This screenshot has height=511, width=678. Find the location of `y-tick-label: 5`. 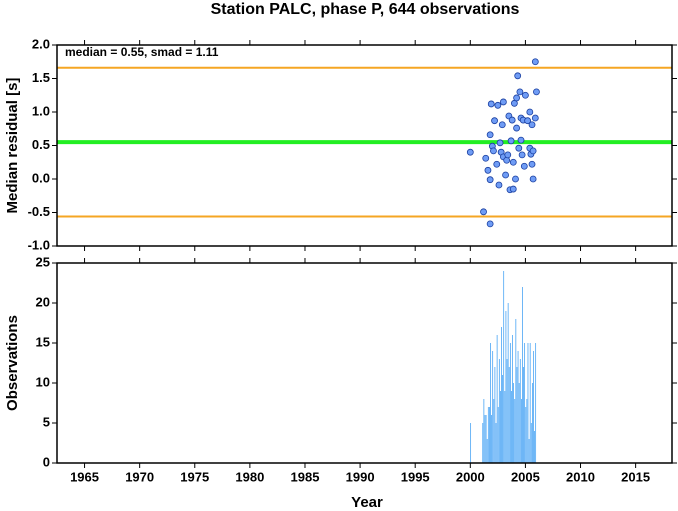

y-tick-label: 5 is located at coordinates (46, 421).